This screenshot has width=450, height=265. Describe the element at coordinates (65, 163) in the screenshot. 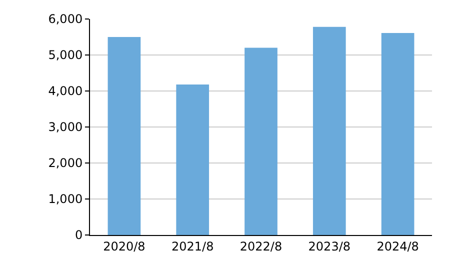

I see `y-tick-label: 2,000` at that location.